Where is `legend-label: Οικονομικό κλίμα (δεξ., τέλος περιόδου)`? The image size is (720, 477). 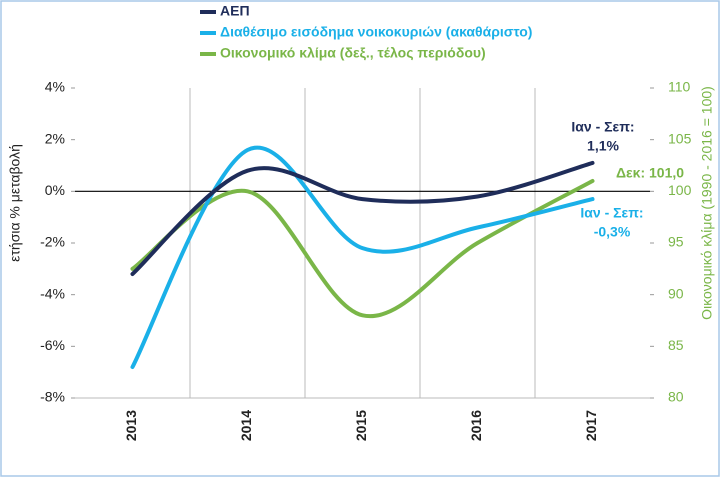
legend-label: Οικονομικό κλίμα (δεξ., τέλος περιόδου) is located at coordinates (353, 53).